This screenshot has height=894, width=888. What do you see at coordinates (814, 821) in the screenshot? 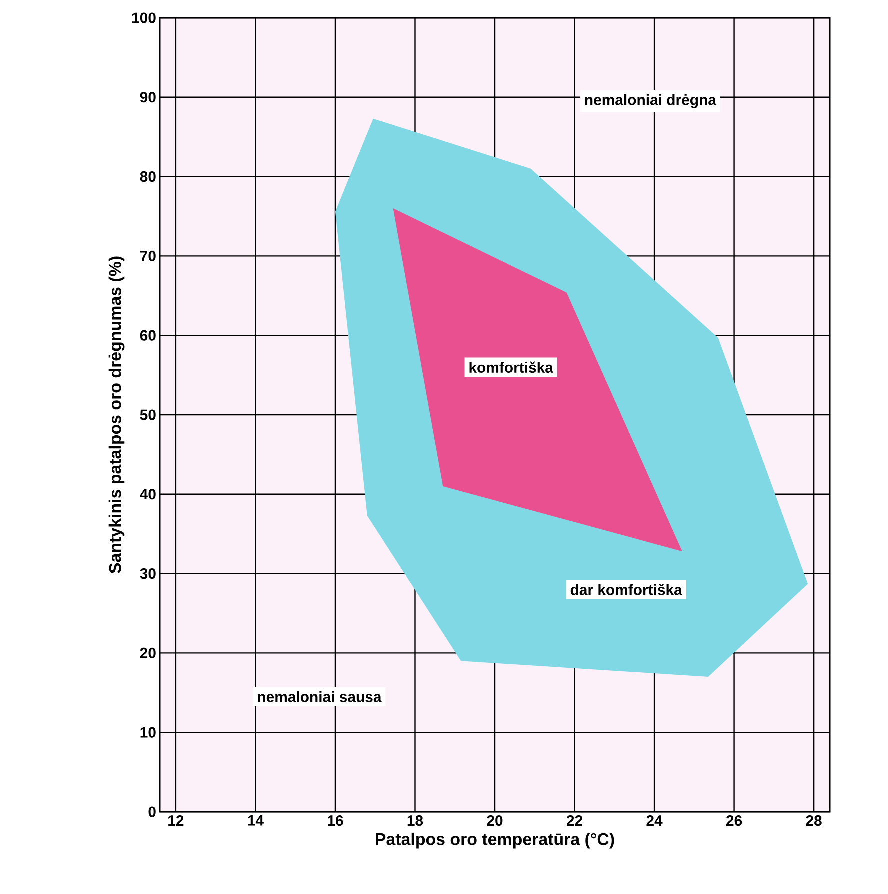
I see `x-tick-label: 28` at bounding box center [814, 821].